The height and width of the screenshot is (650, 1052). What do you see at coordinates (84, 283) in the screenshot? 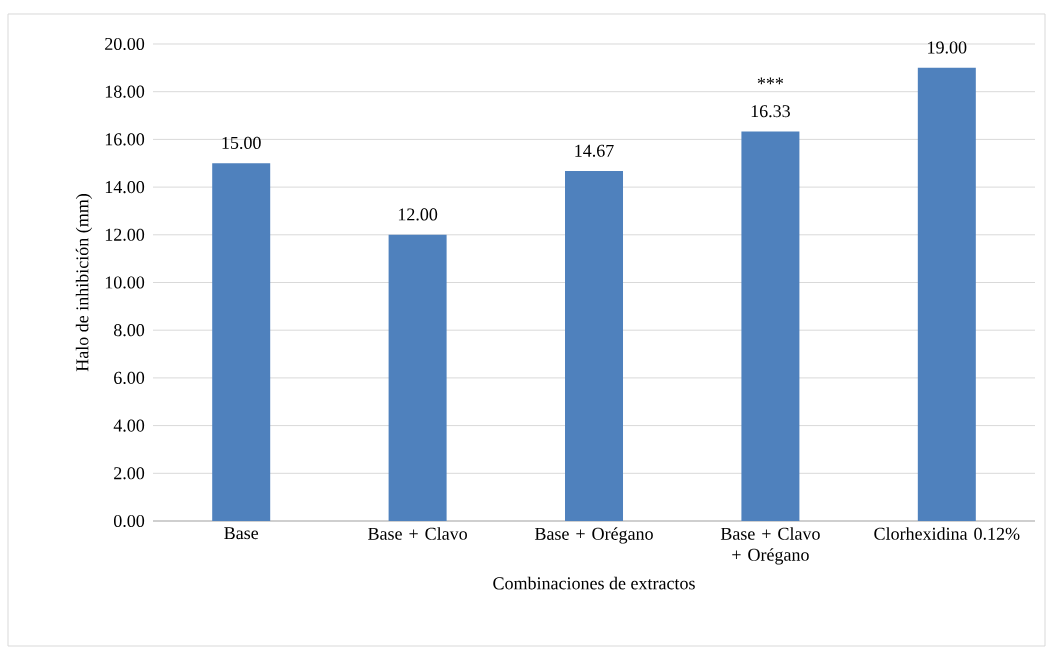
I see `y-axis-title: Halo de inhibición (mm)` at bounding box center [84, 283].